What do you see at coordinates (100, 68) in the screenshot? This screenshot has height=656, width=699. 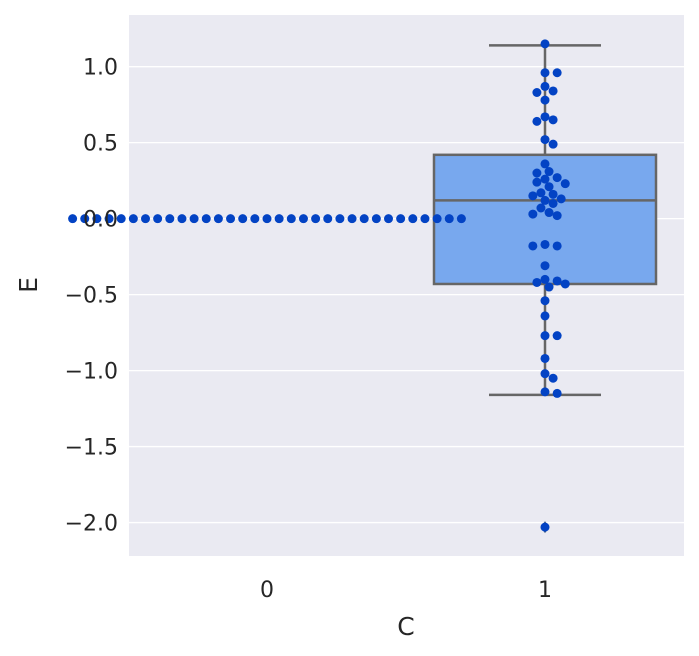 I see `y-tick-label: 1.0` at bounding box center [100, 68].